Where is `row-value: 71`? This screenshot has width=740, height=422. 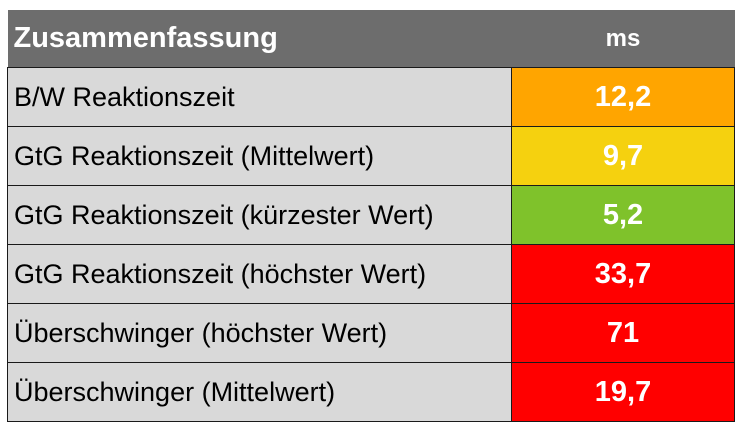 row-value: 71 is located at coordinates (623, 333).